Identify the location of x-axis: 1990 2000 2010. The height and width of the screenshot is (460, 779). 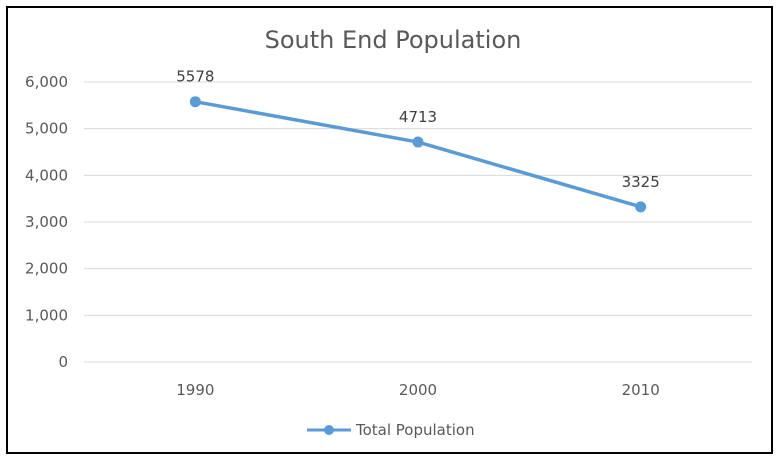
(418, 390).